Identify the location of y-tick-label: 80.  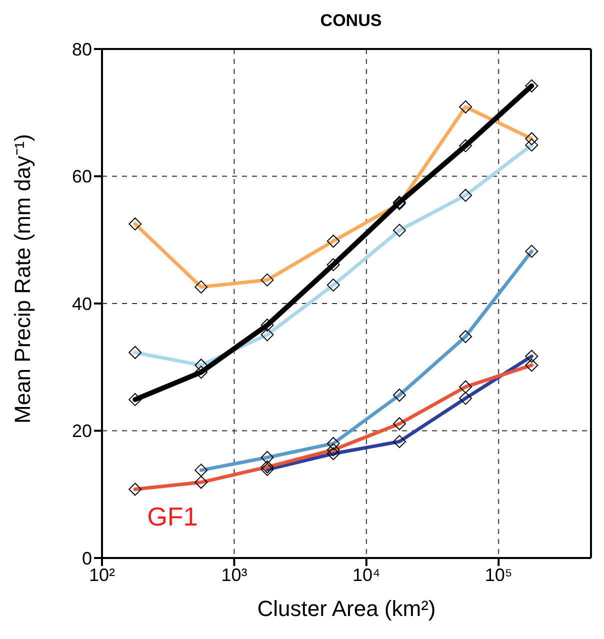
(82, 49).